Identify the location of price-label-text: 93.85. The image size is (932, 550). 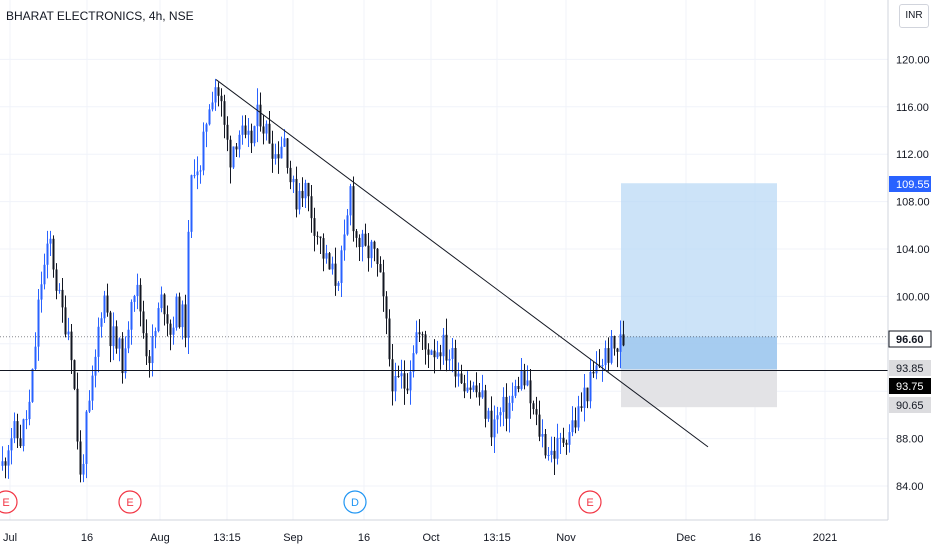
(910, 369).